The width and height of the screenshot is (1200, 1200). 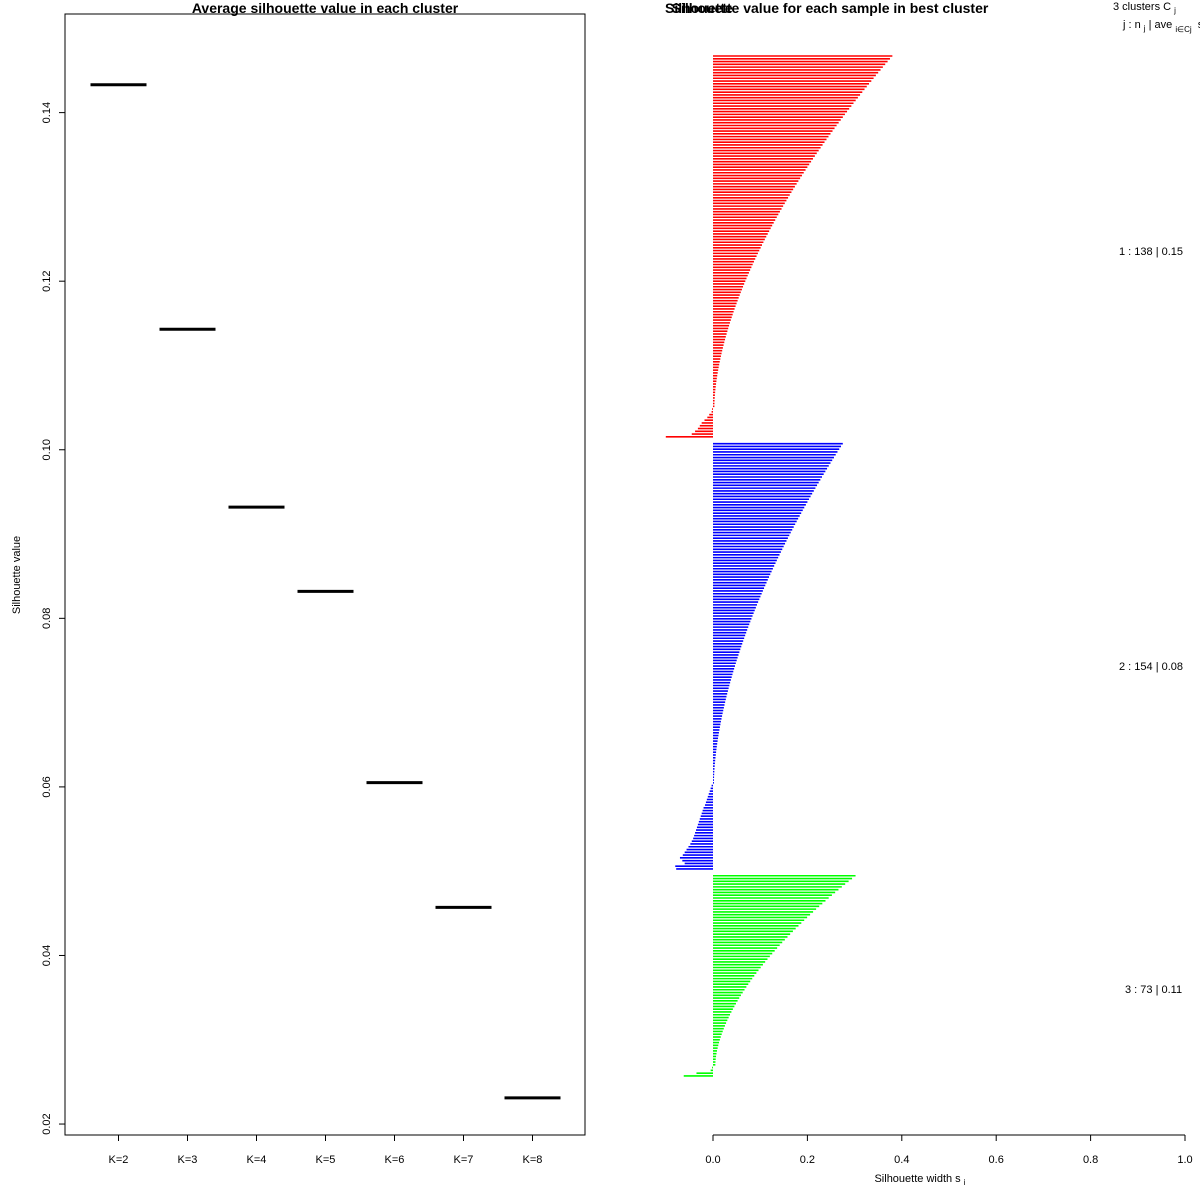 What do you see at coordinates (47, 280) in the screenshot?
I see `left-y-tick-label: 0.12` at bounding box center [47, 280].